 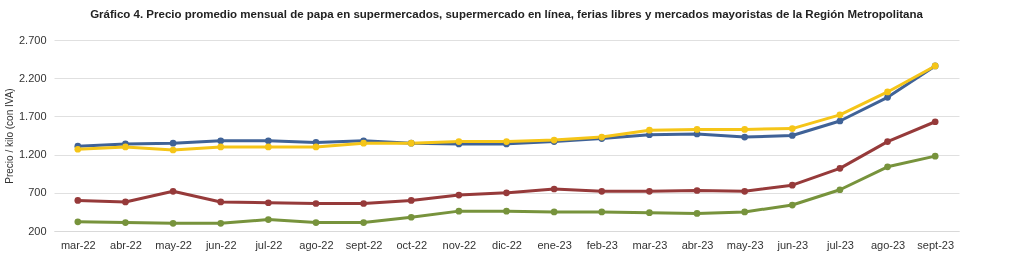 I want to click on y-tick-label: 700, so click(x=37, y=192).